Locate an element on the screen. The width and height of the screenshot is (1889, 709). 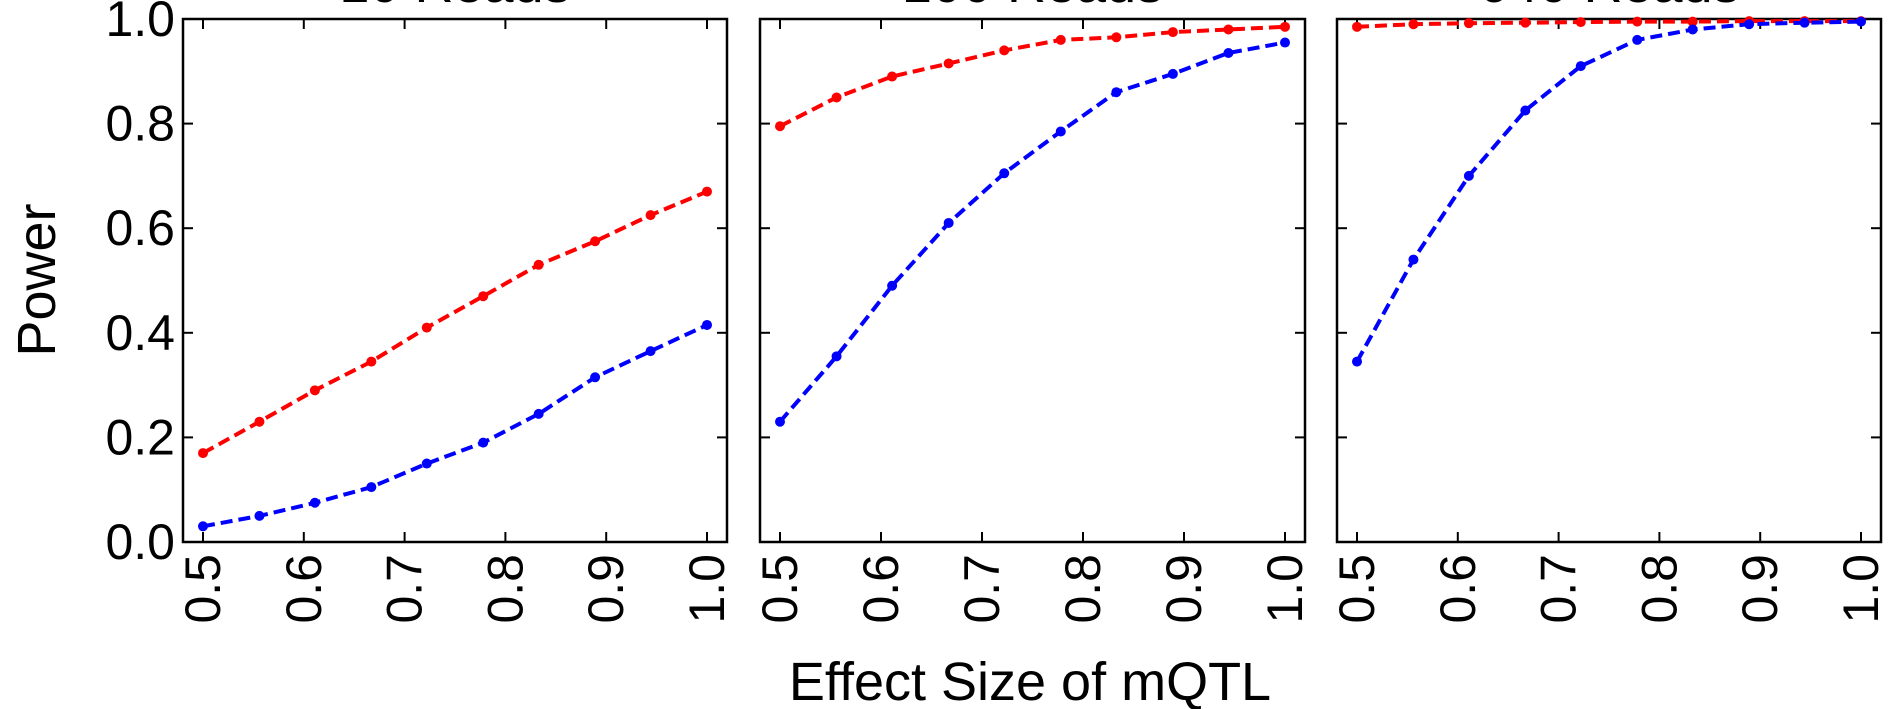
panel-title: 100 Reads is located at coordinates (1032, 7).